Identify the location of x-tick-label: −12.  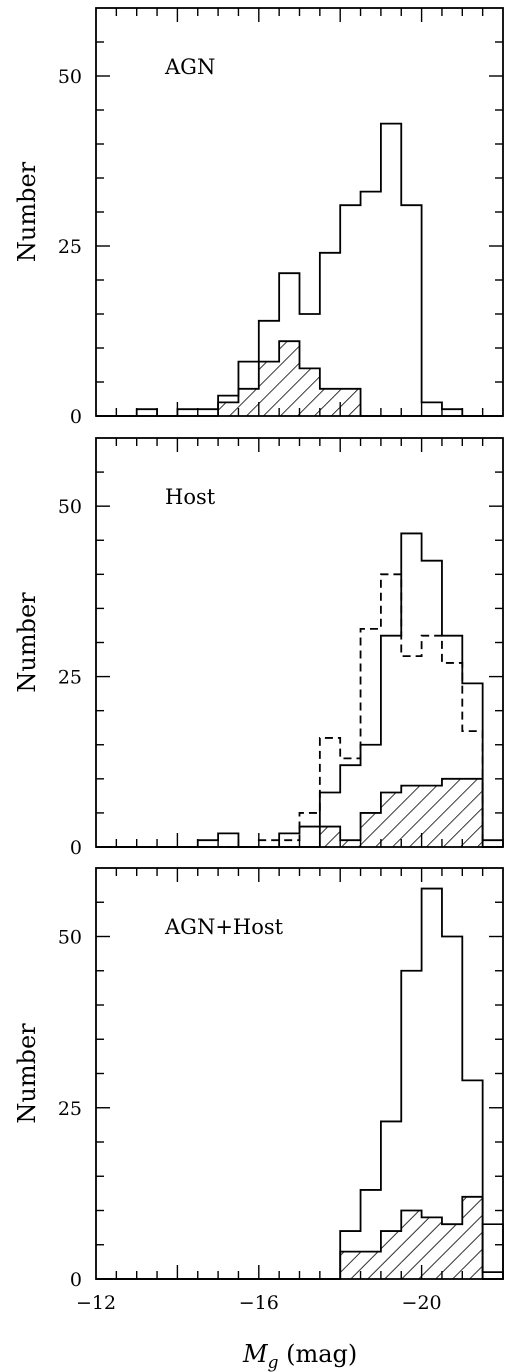
(96, 1303).